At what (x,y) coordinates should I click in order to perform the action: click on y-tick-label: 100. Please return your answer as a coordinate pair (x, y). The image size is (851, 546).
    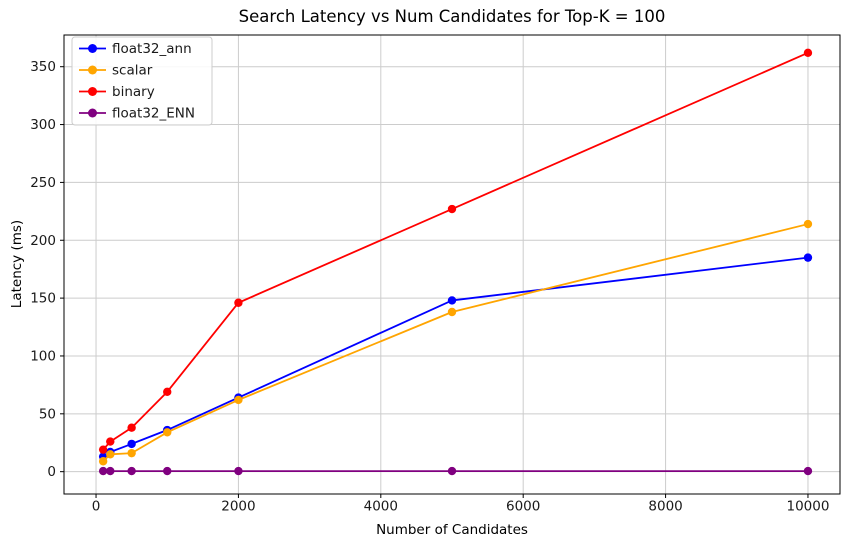
    Looking at the image, I should click on (43, 356).